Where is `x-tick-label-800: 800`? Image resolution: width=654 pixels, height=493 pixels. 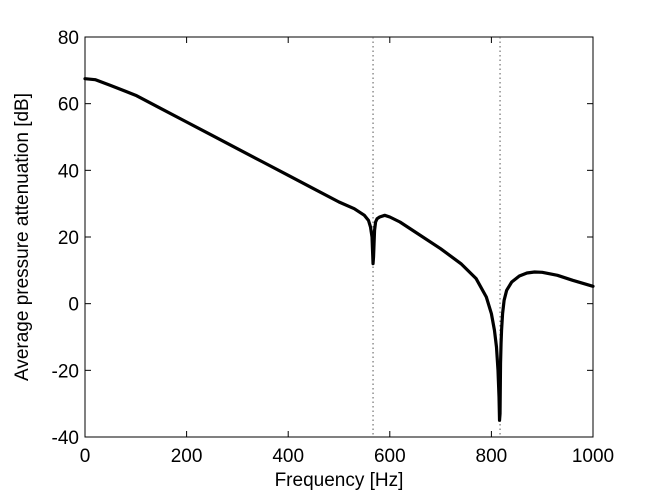 x-tick-label-800: 800 is located at coordinates (492, 456).